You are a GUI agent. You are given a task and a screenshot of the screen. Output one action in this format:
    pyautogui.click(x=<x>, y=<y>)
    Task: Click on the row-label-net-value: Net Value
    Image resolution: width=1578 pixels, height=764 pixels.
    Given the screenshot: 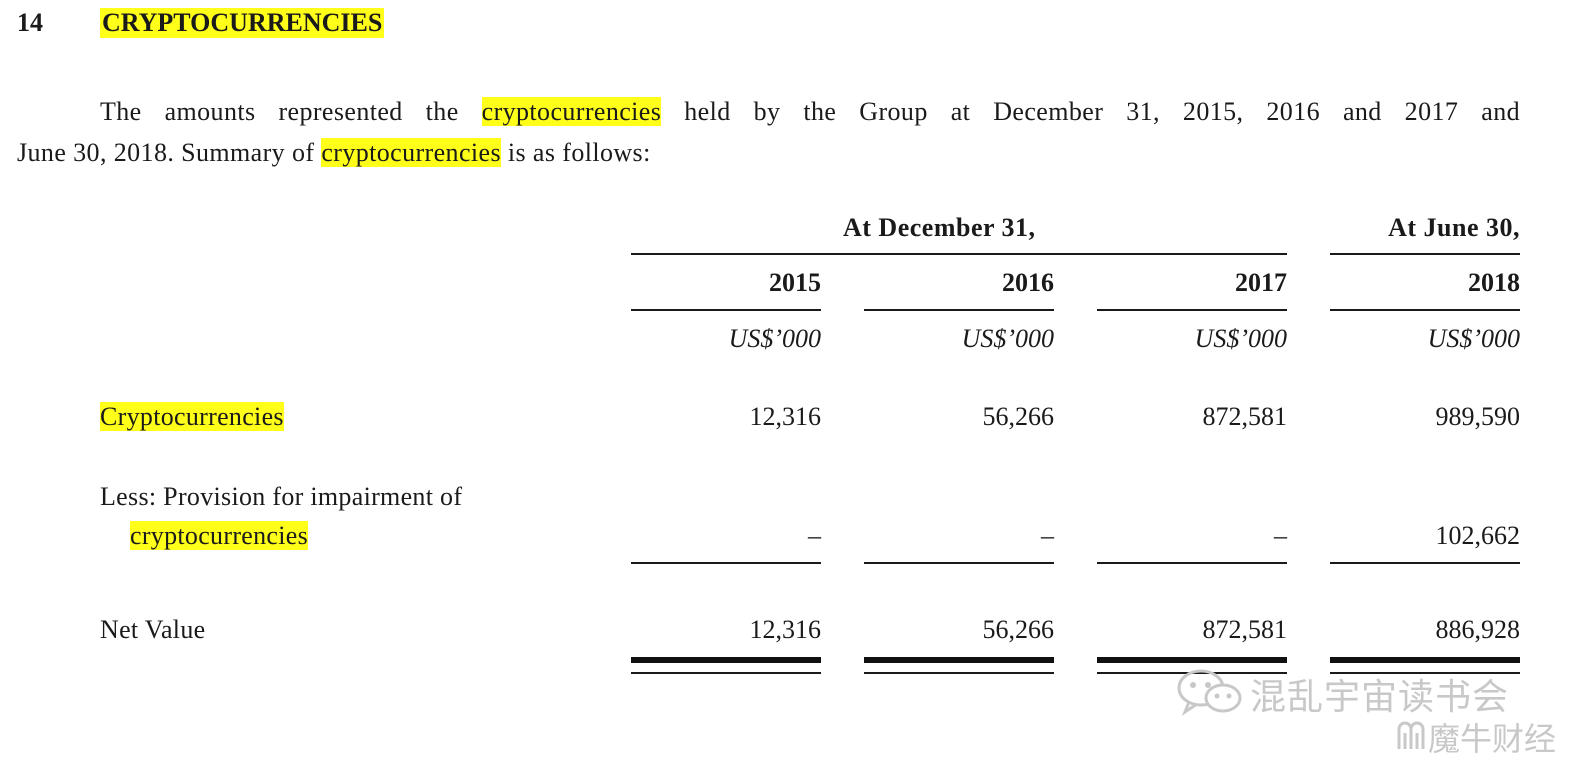 What is the action you would take?
    pyautogui.click(x=153, y=629)
    